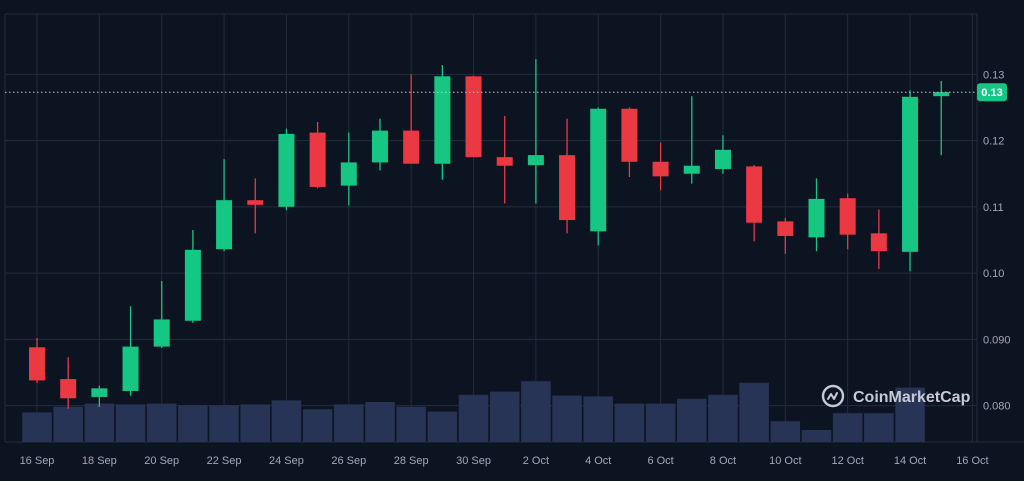 Image resolution: width=1024 pixels, height=481 pixels. Describe the element at coordinates (785, 461) in the screenshot. I see `x-tick-label: 10 Oct` at that location.